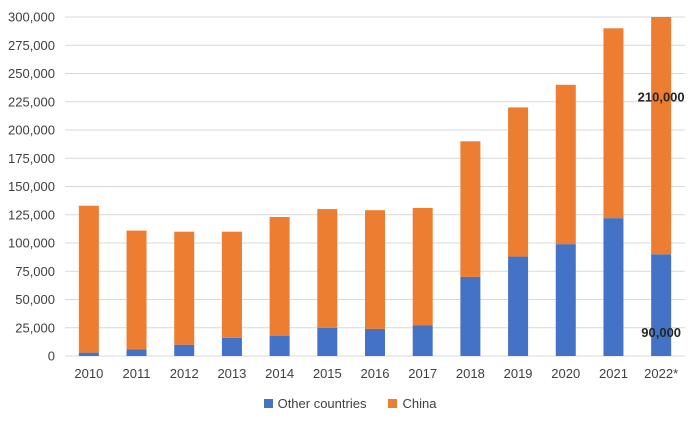  Describe the element at coordinates (327, 373) in the screenshot. I see `x-tick-label: 2015` at that location.